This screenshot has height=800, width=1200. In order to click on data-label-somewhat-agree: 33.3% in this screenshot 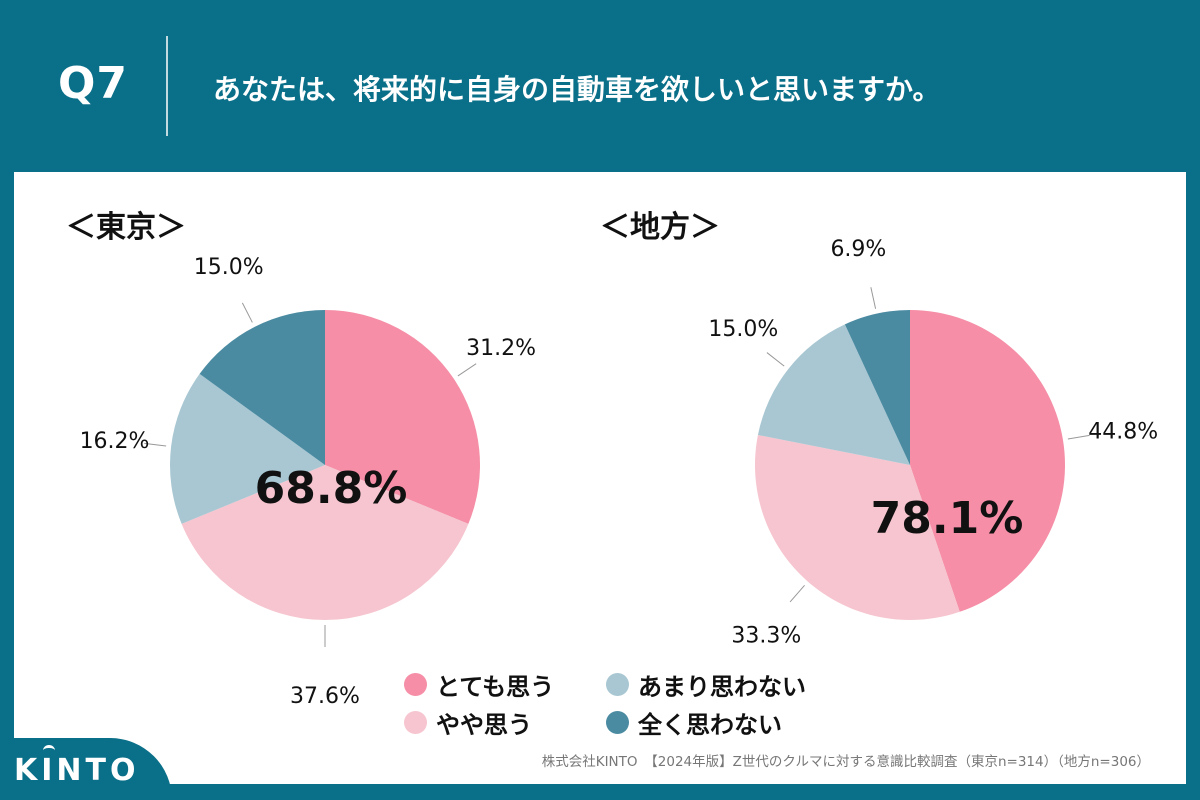, I will do `click(766, 635)`.